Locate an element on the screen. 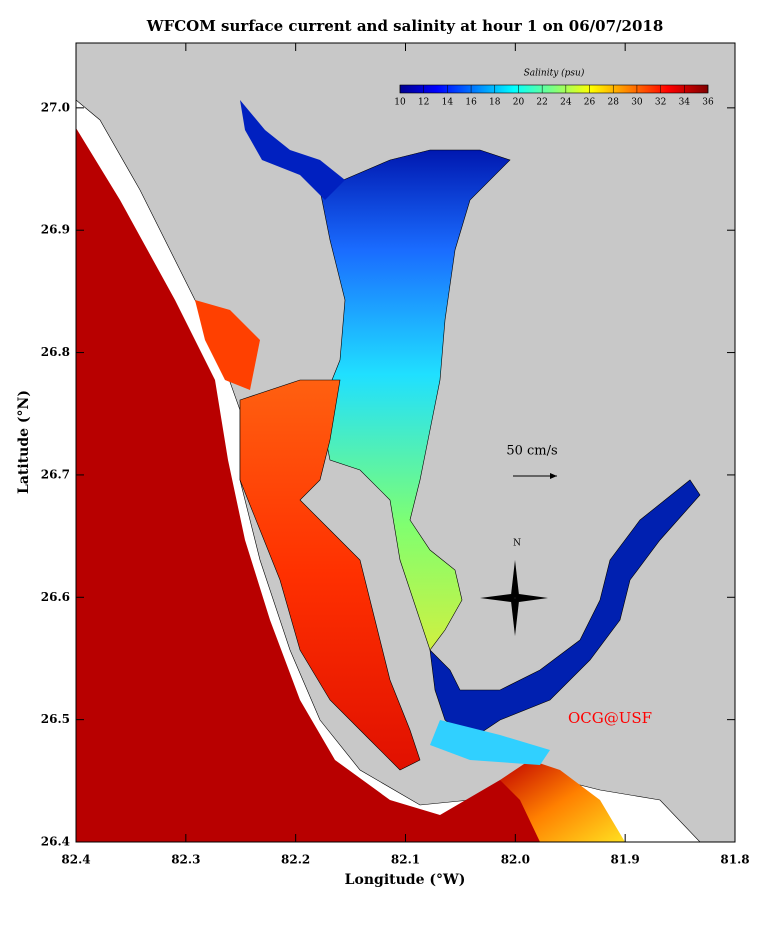 This screenshot has width=770, height=936. x-tick-label: 82.1 is located at coordinates (405, 860).